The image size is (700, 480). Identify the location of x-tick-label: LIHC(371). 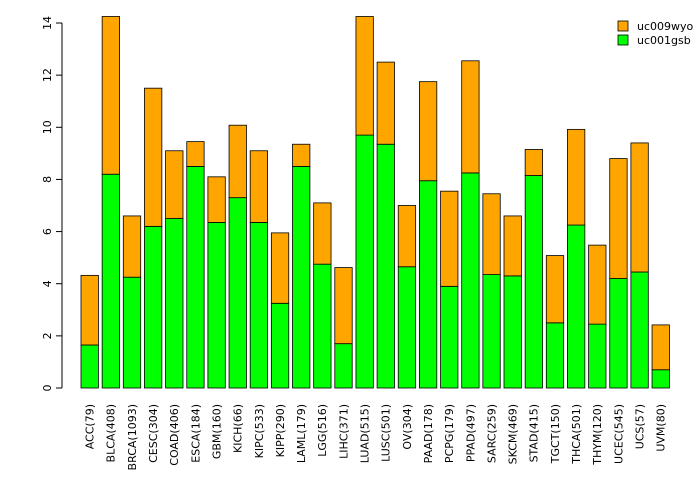
(343, 431).